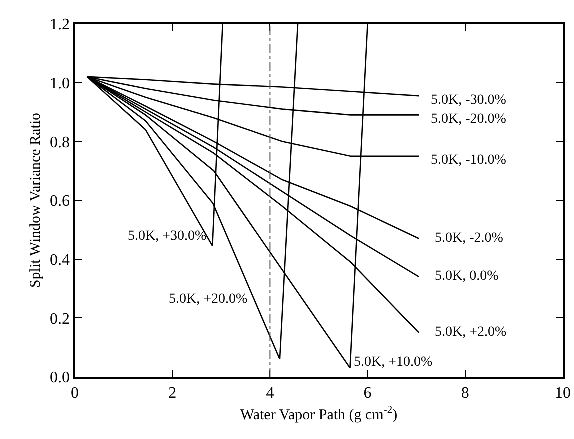 The image size is (574, 439). What do you see at coordinates (469, 119) in the screenshot?
I see `series-label: 5.0K, -20.0%` at bounding box center [469, 119].